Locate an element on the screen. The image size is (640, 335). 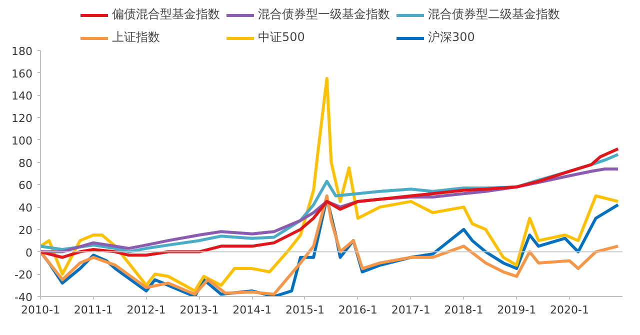
y-tick-label: 140 is located at coordinates (22, 96).